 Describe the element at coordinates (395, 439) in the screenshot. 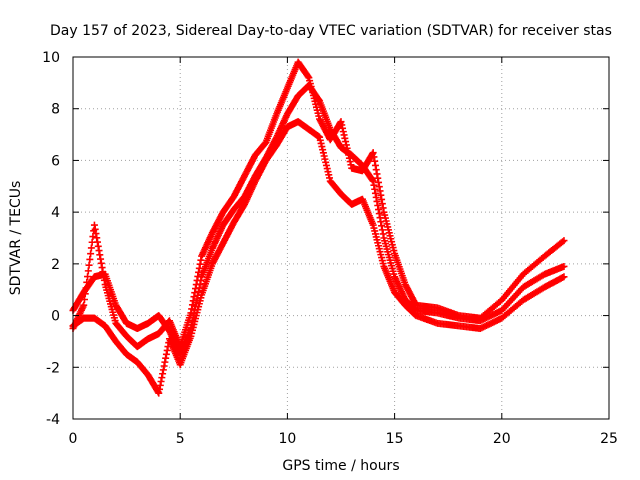

I see `x-tick-label: 15` at that location.